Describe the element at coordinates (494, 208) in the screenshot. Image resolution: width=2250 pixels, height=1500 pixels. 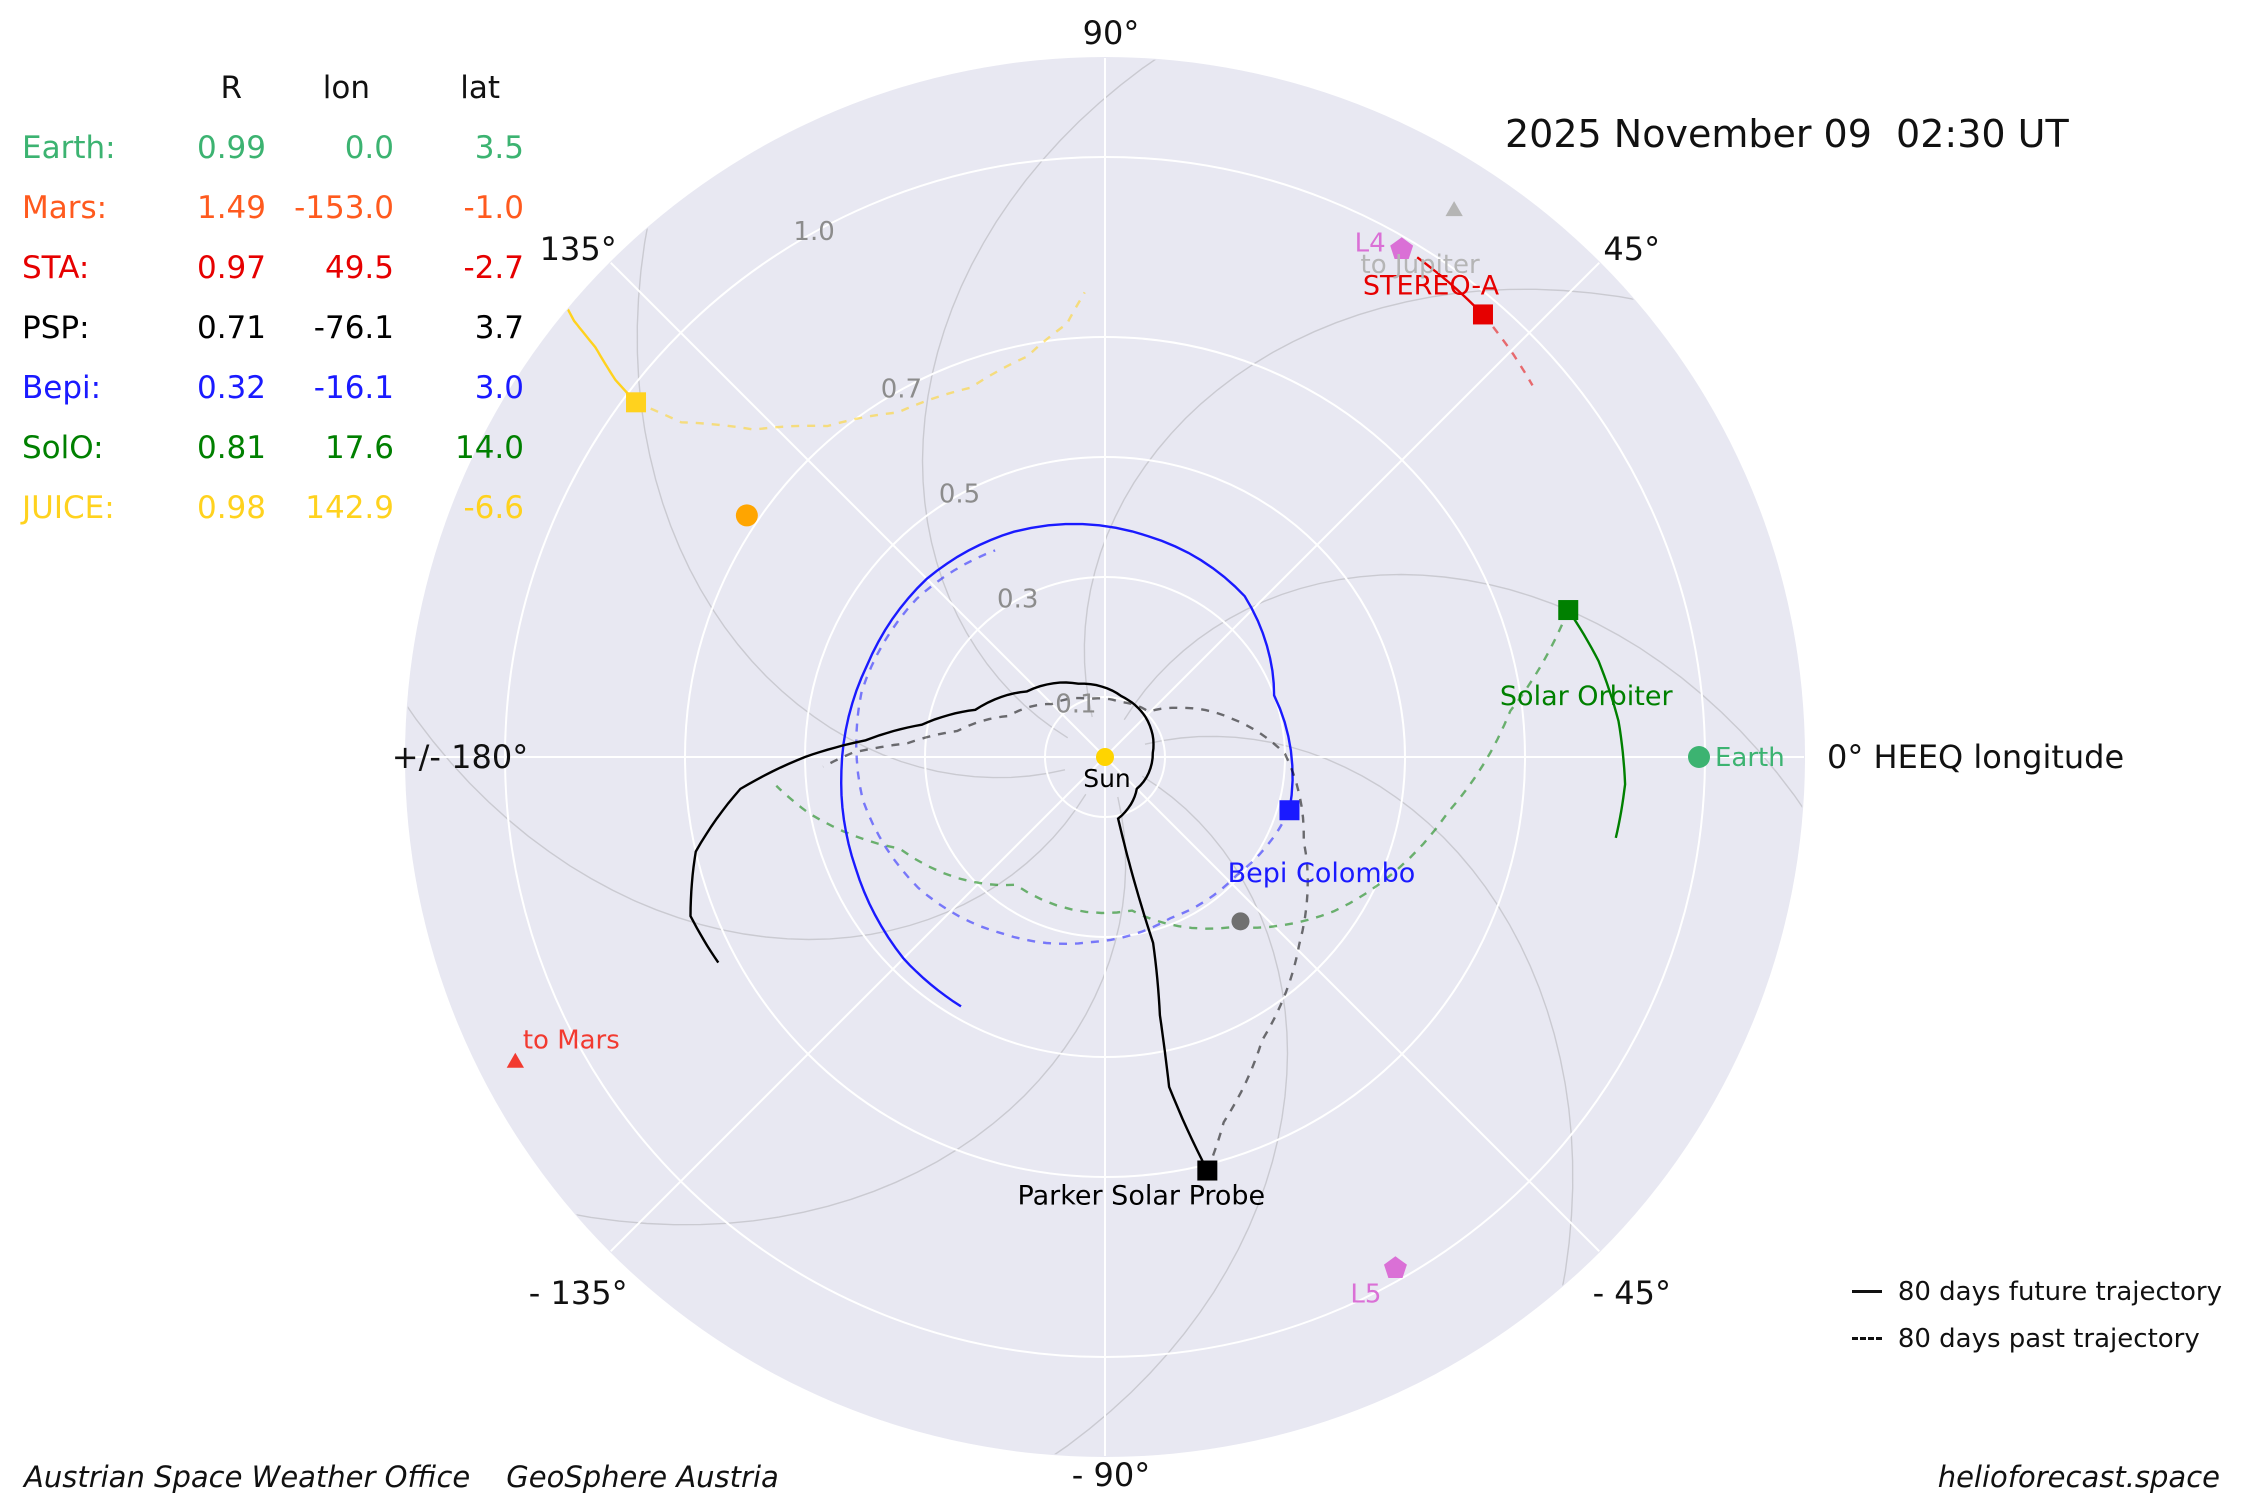
I see `row-lat: -1.0` at that location.